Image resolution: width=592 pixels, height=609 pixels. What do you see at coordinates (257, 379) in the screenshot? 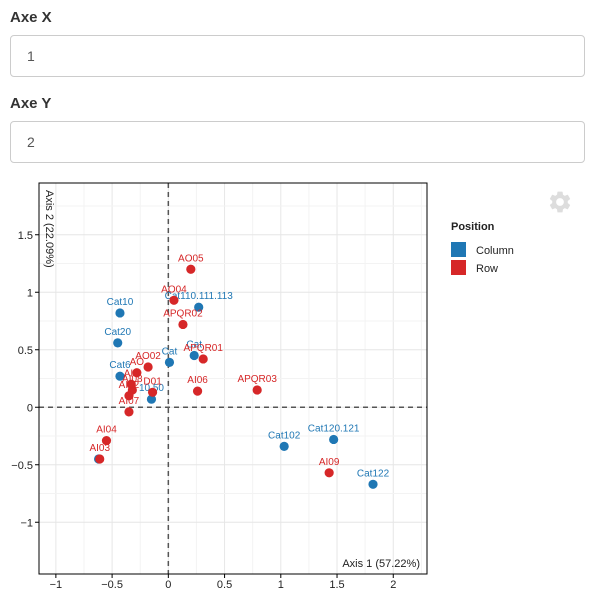
I see `point-label: APQR03` at bounding box center [257, 379].